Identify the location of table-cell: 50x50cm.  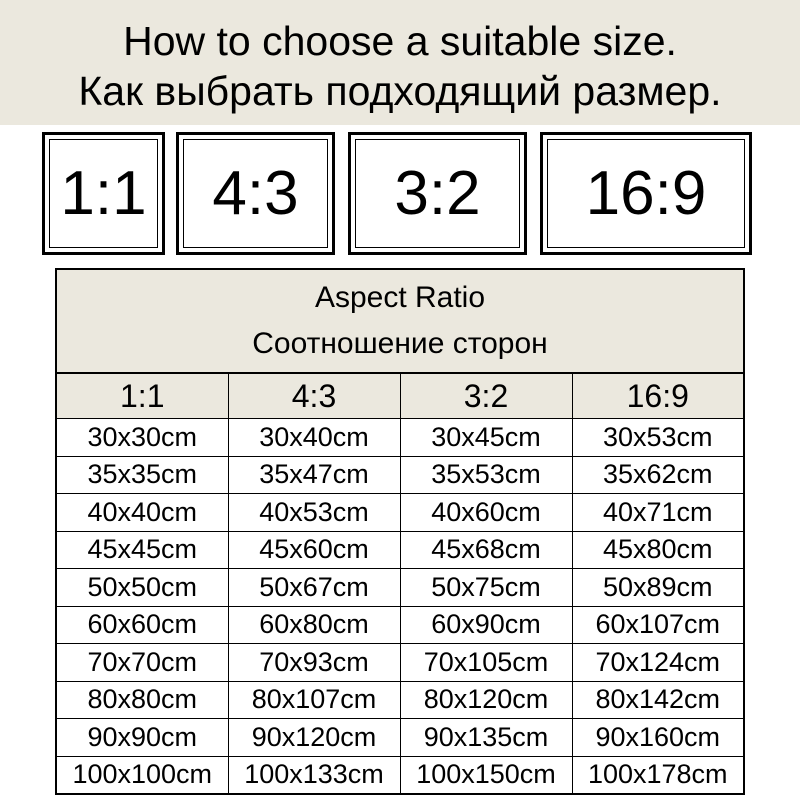
(142, 587).